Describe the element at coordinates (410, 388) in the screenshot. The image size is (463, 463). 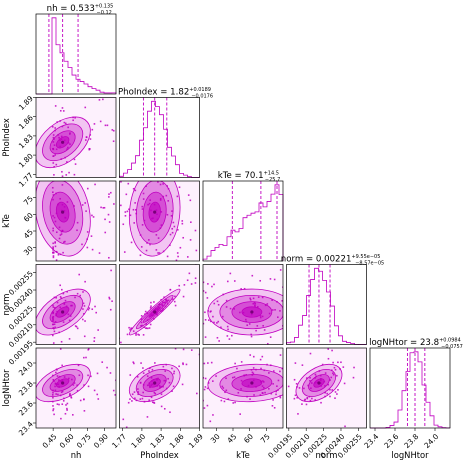
I see `panel-frame` at that location.